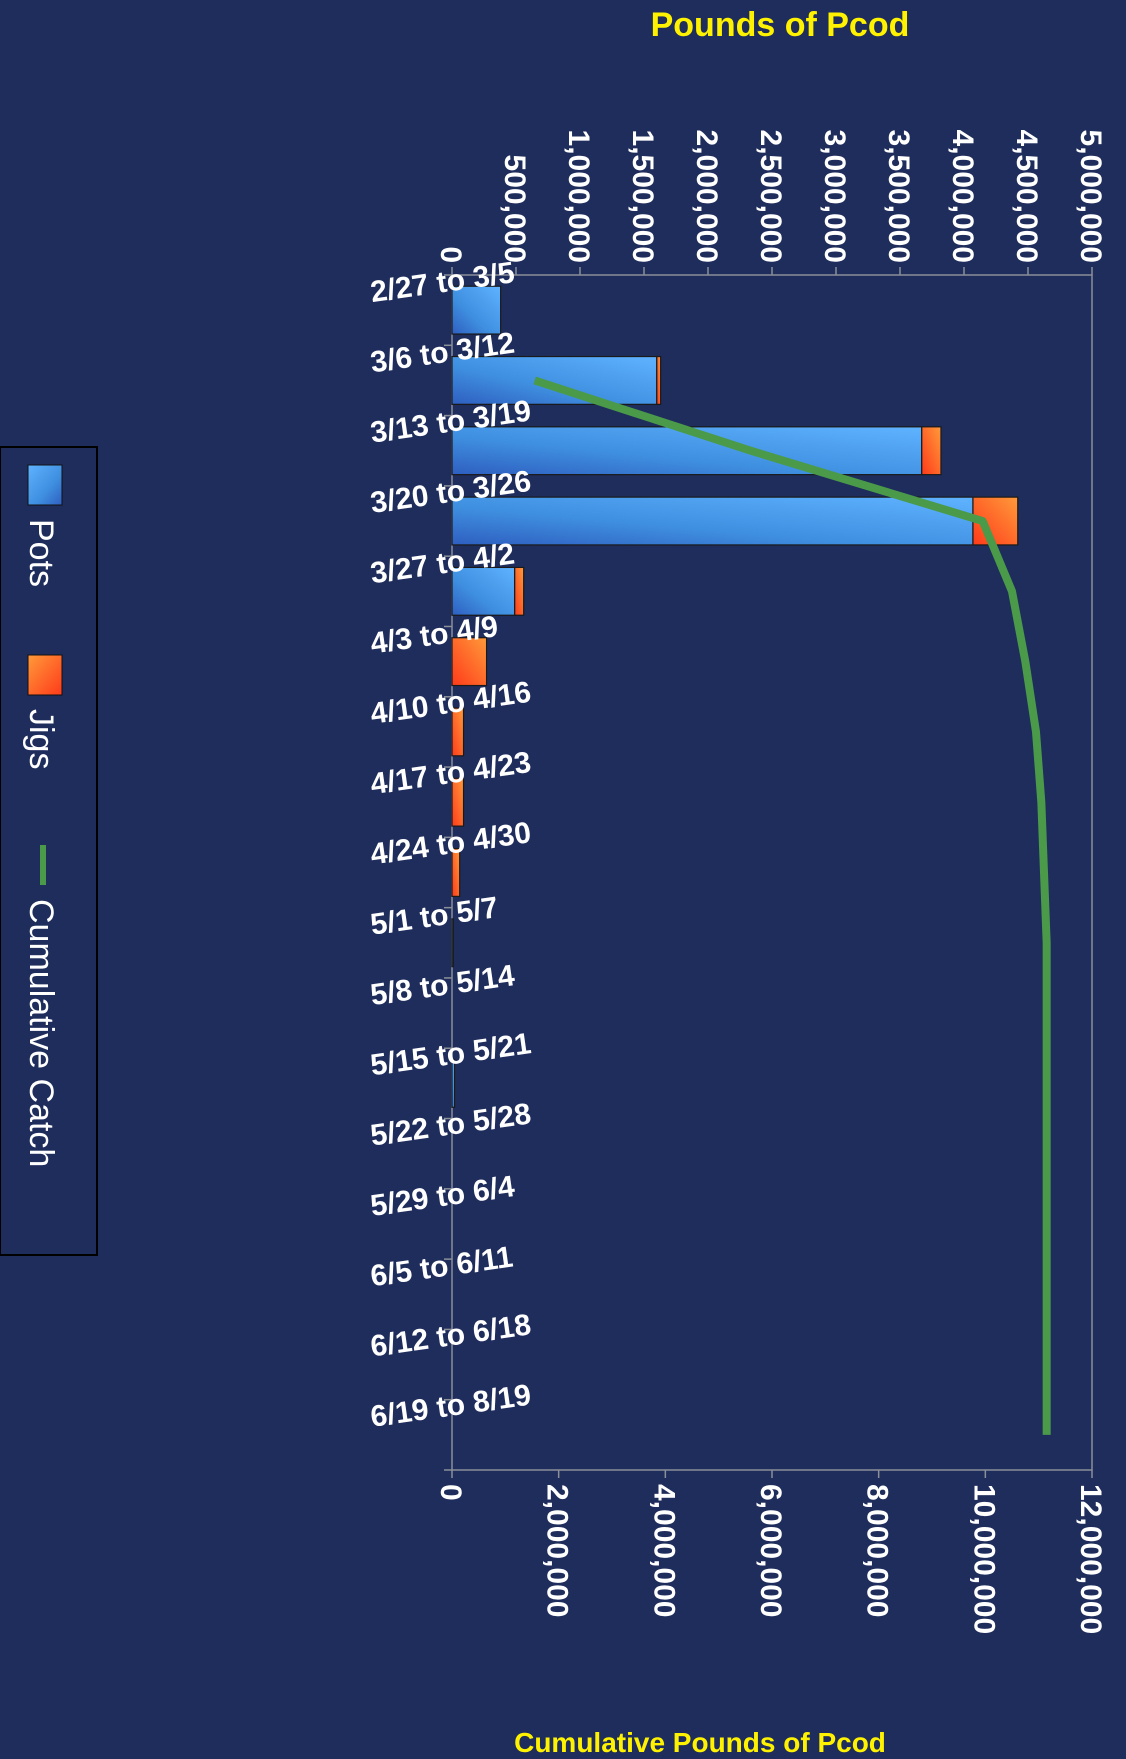 This screenshot has height=1759, width=1126. I want to click on category-label: 6/5 to 6/11, so click(441, 1267).